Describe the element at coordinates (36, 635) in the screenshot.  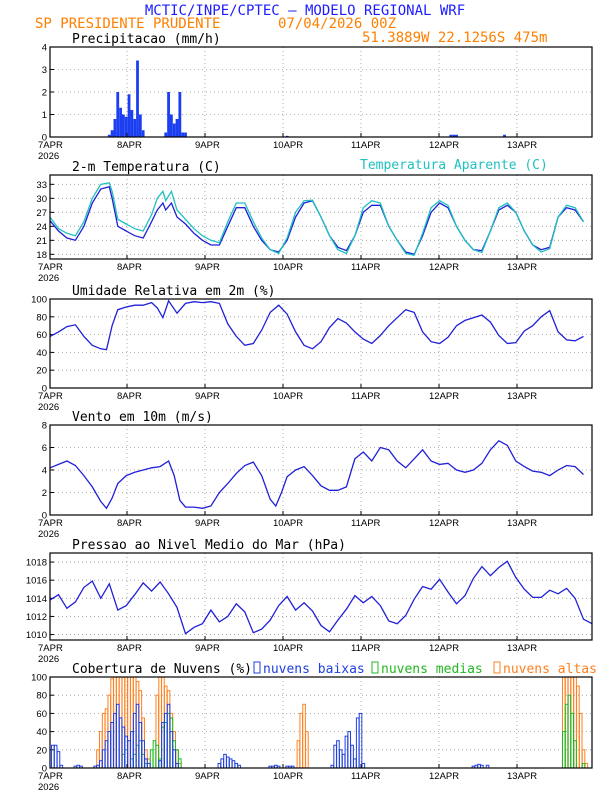
I see `y-tick-label: 1010` at that location.